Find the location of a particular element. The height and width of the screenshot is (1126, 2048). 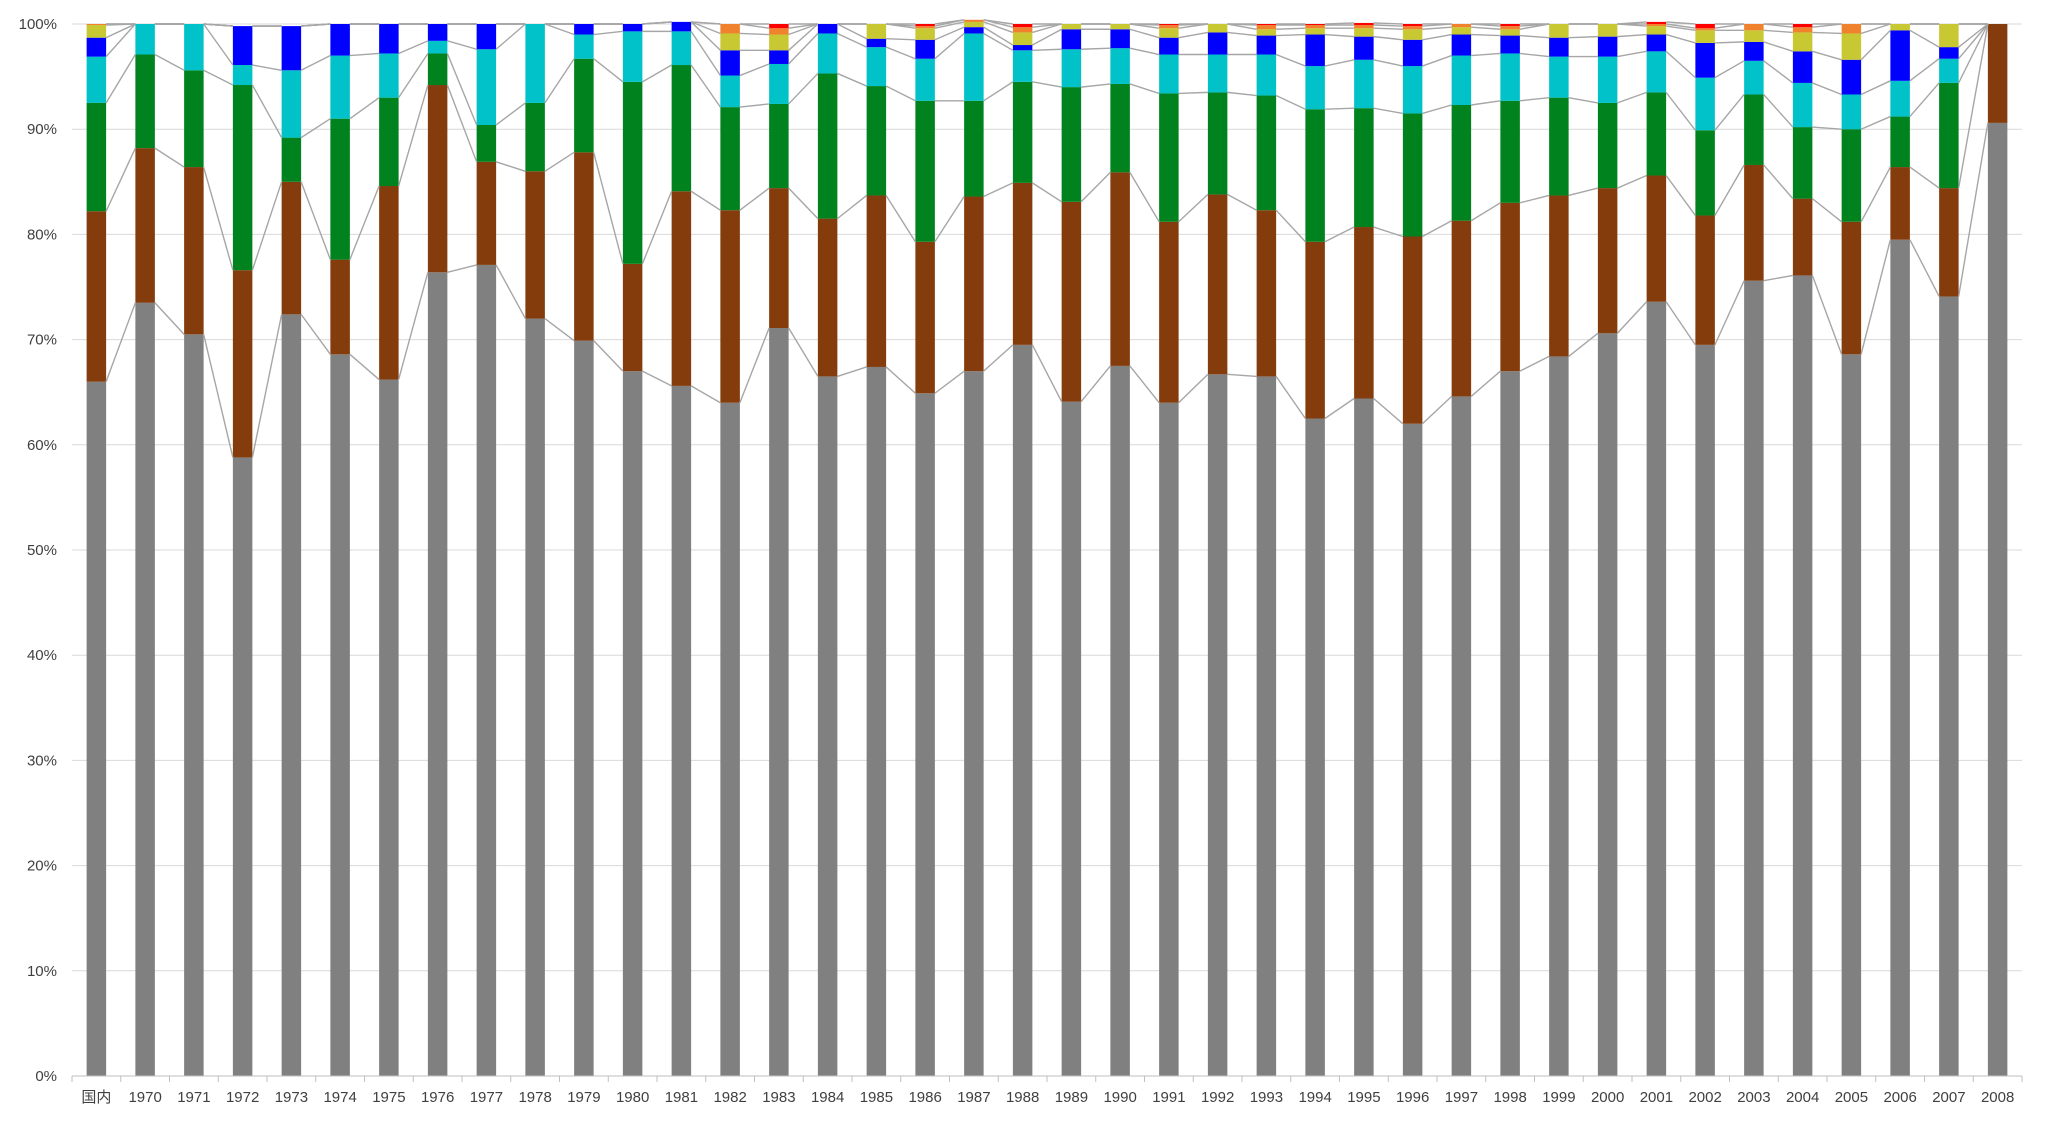

x-tick-label: 1981 is located at coordinates (681, 1097).